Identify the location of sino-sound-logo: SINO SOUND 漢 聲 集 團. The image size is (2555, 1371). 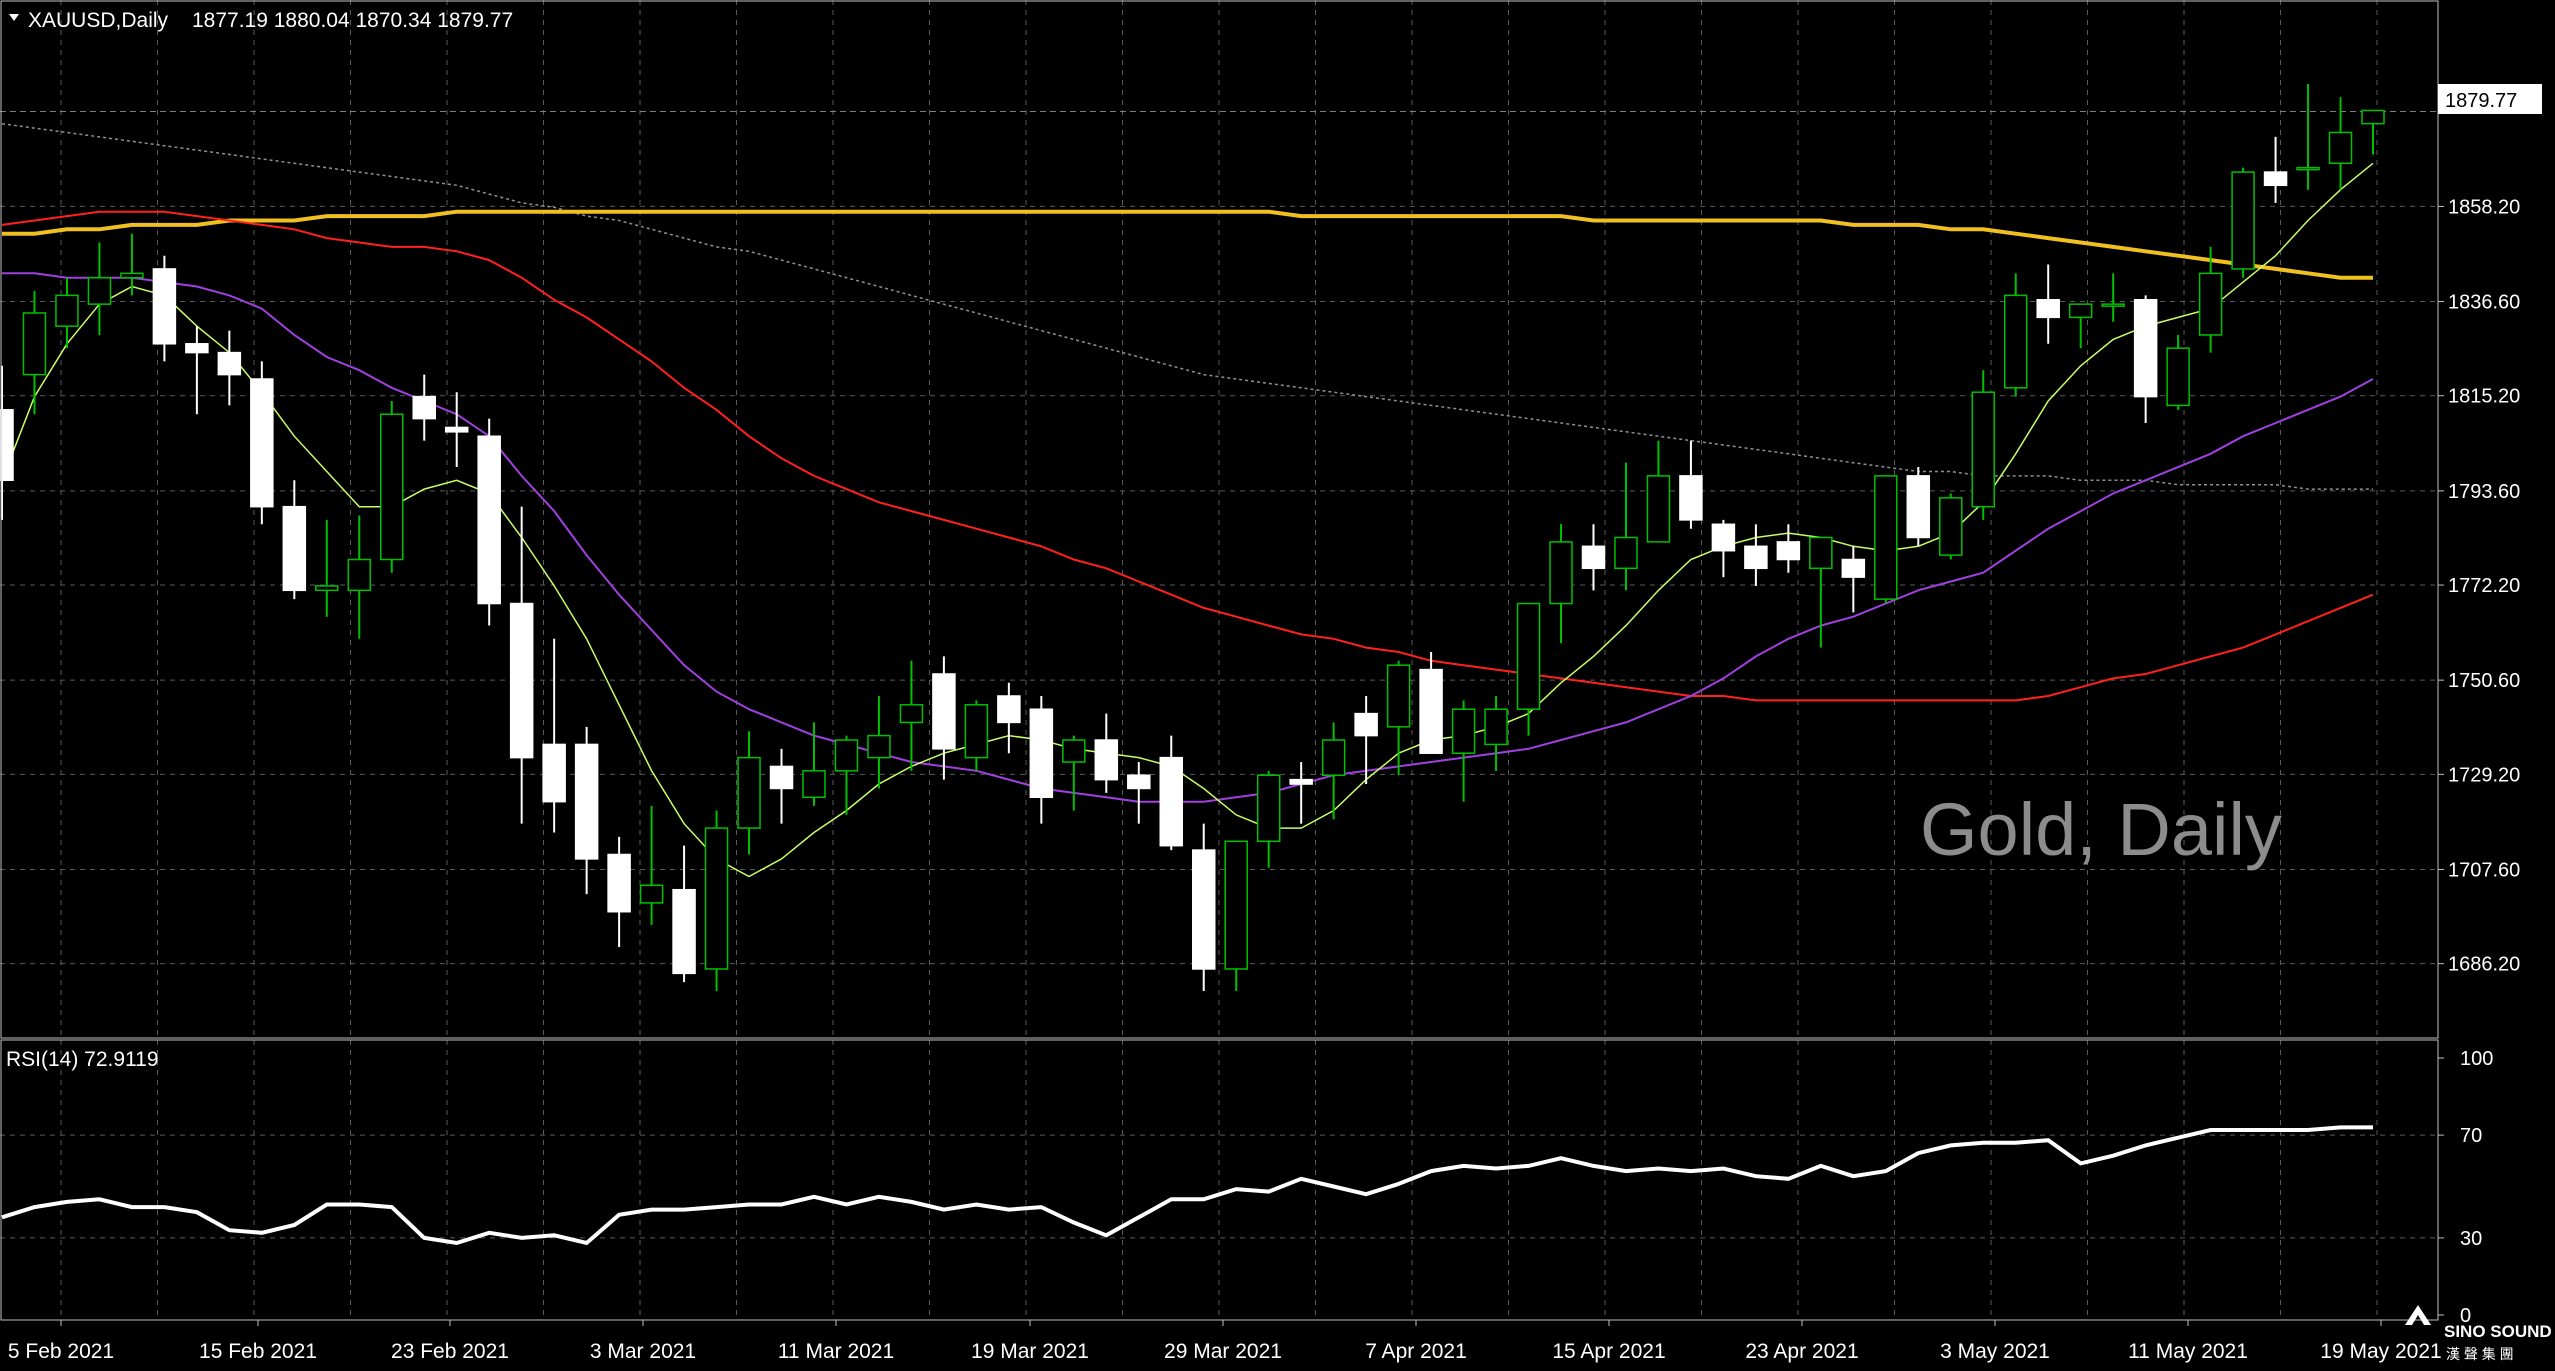
(2478, 1333).